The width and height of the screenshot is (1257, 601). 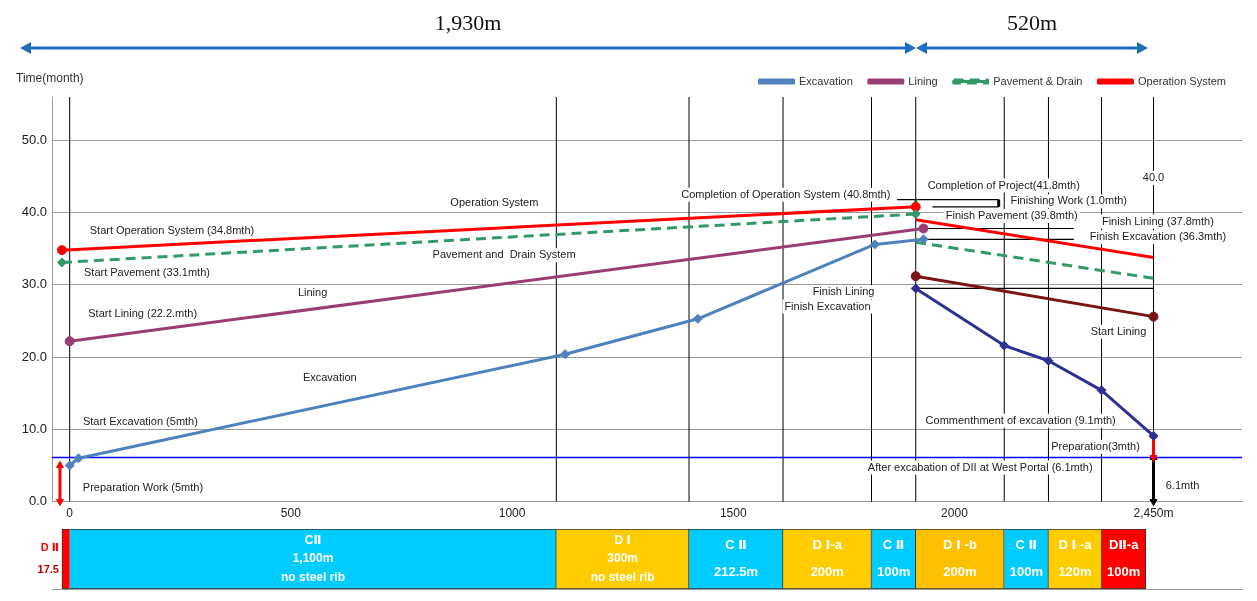 What do you see at coordinates (34, 356) in the screenshot?
I see `y-tick-label: 20.0` at bounding box center [34, 356].